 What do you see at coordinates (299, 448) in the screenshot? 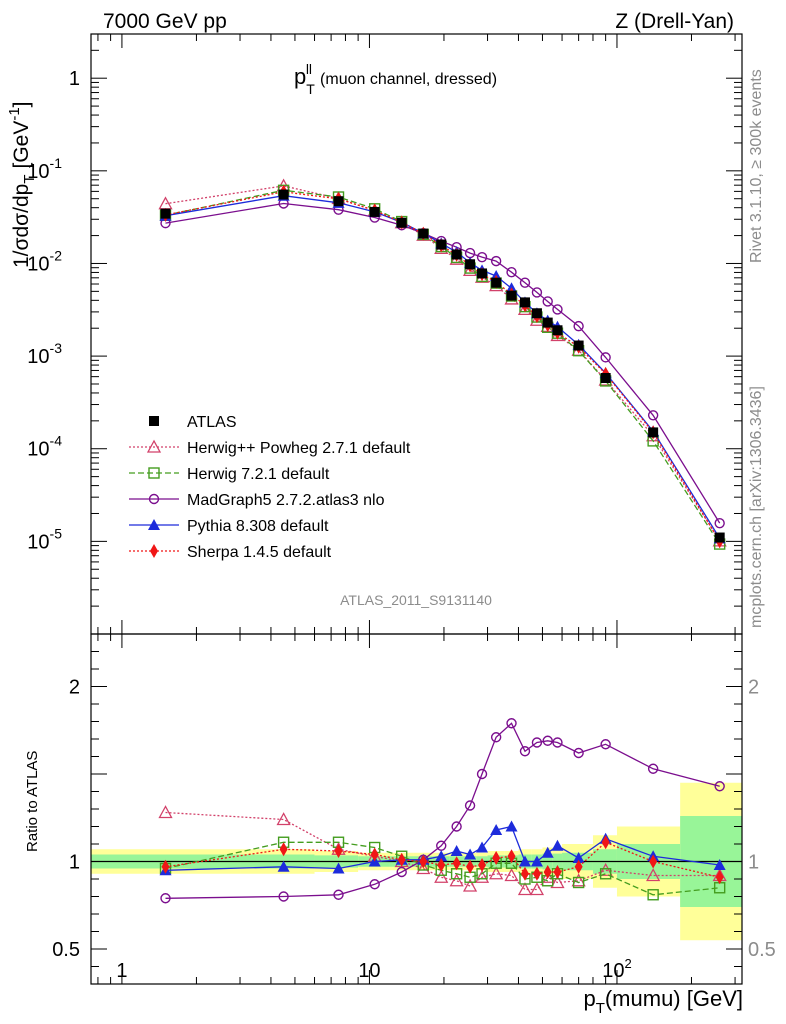
I see `legend-label-1: Herwig++ Powheg 2.7.1 default` at bounding box center [299, 448].